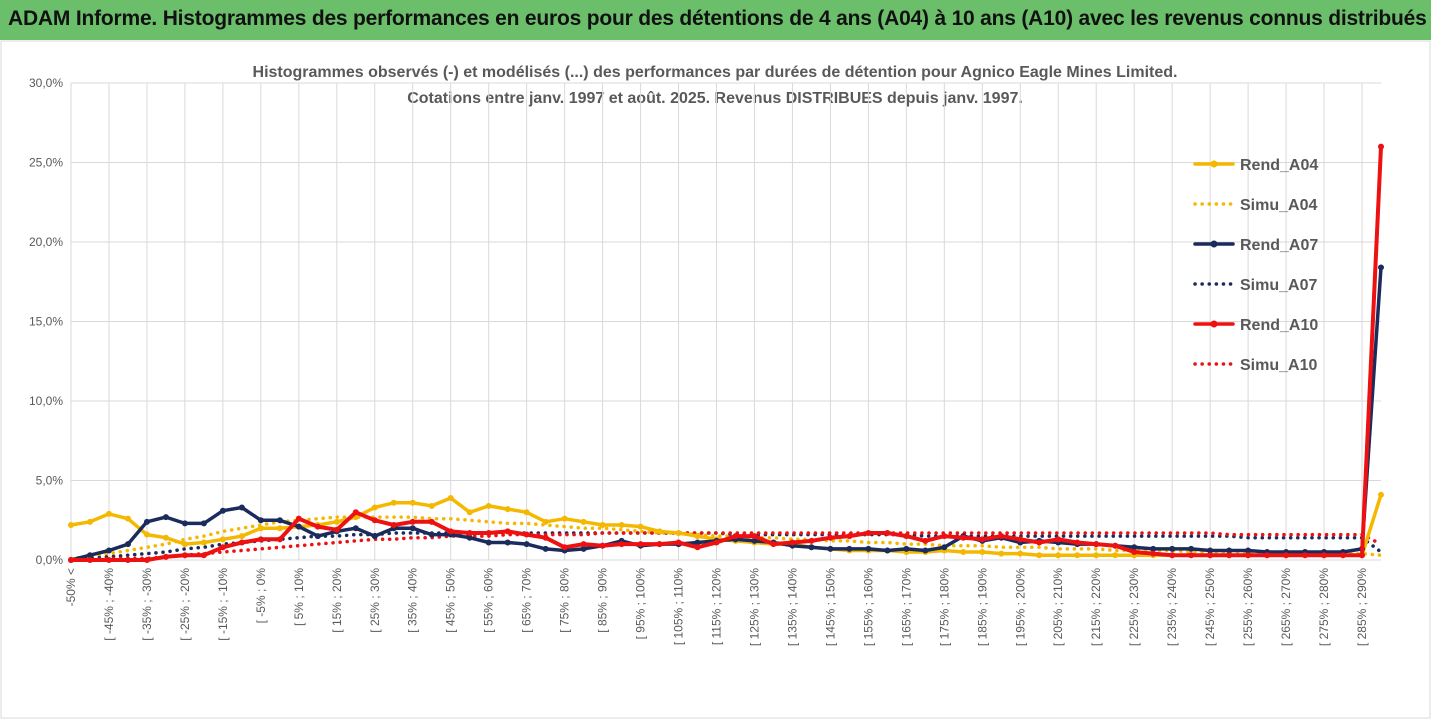  Describe the element at coordinates (1279, 245) in the screenshot. I see `legend-label-rend_a07: Rend_A07` at that location.